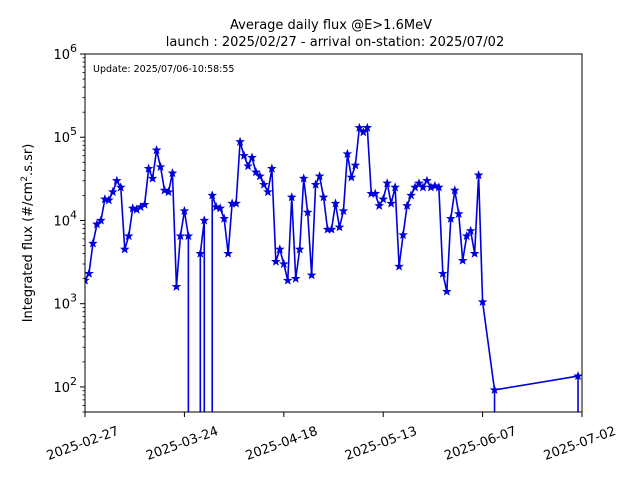 Image resolution: width=640 pixels, height=480 pixels. What do you see at coordinates (163, 69) in the screenshot?
I see `update-annotation: Update: 2025/07/06-10:58:55` at bounding box center [163, 69].